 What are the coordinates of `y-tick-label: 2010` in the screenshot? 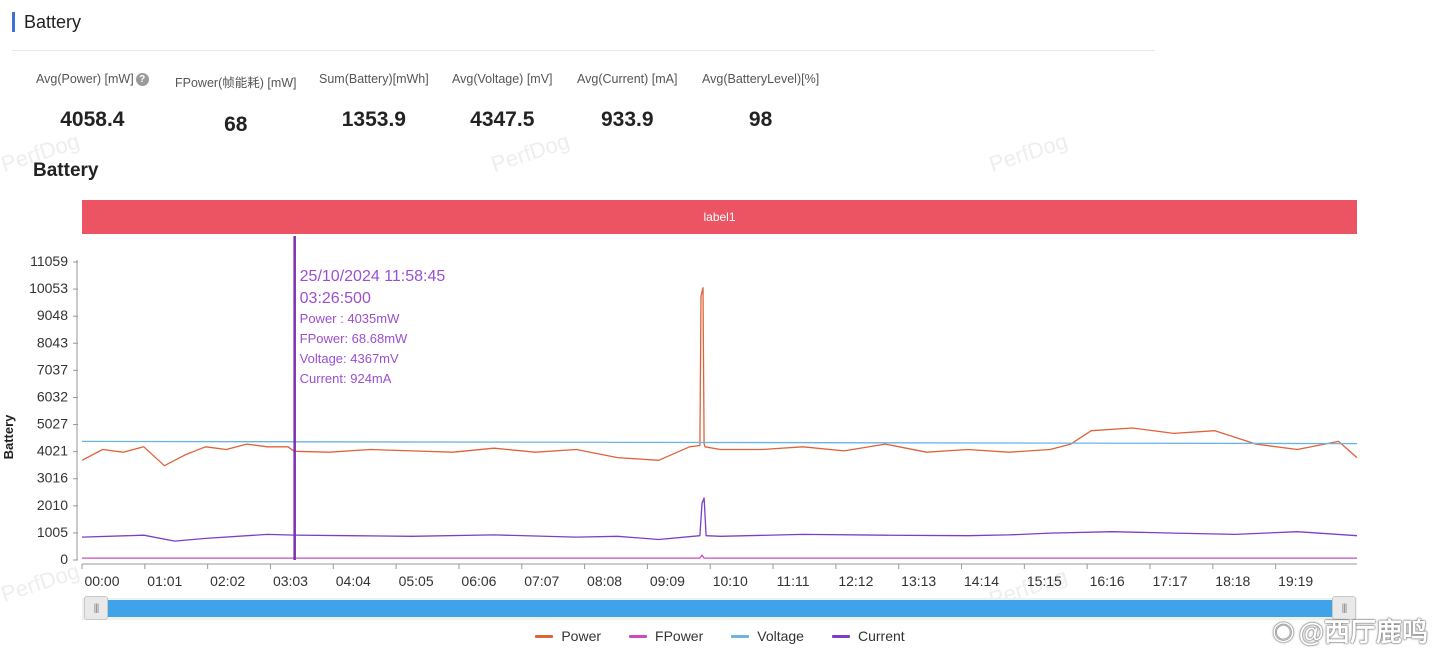 It's located at (52, 505).